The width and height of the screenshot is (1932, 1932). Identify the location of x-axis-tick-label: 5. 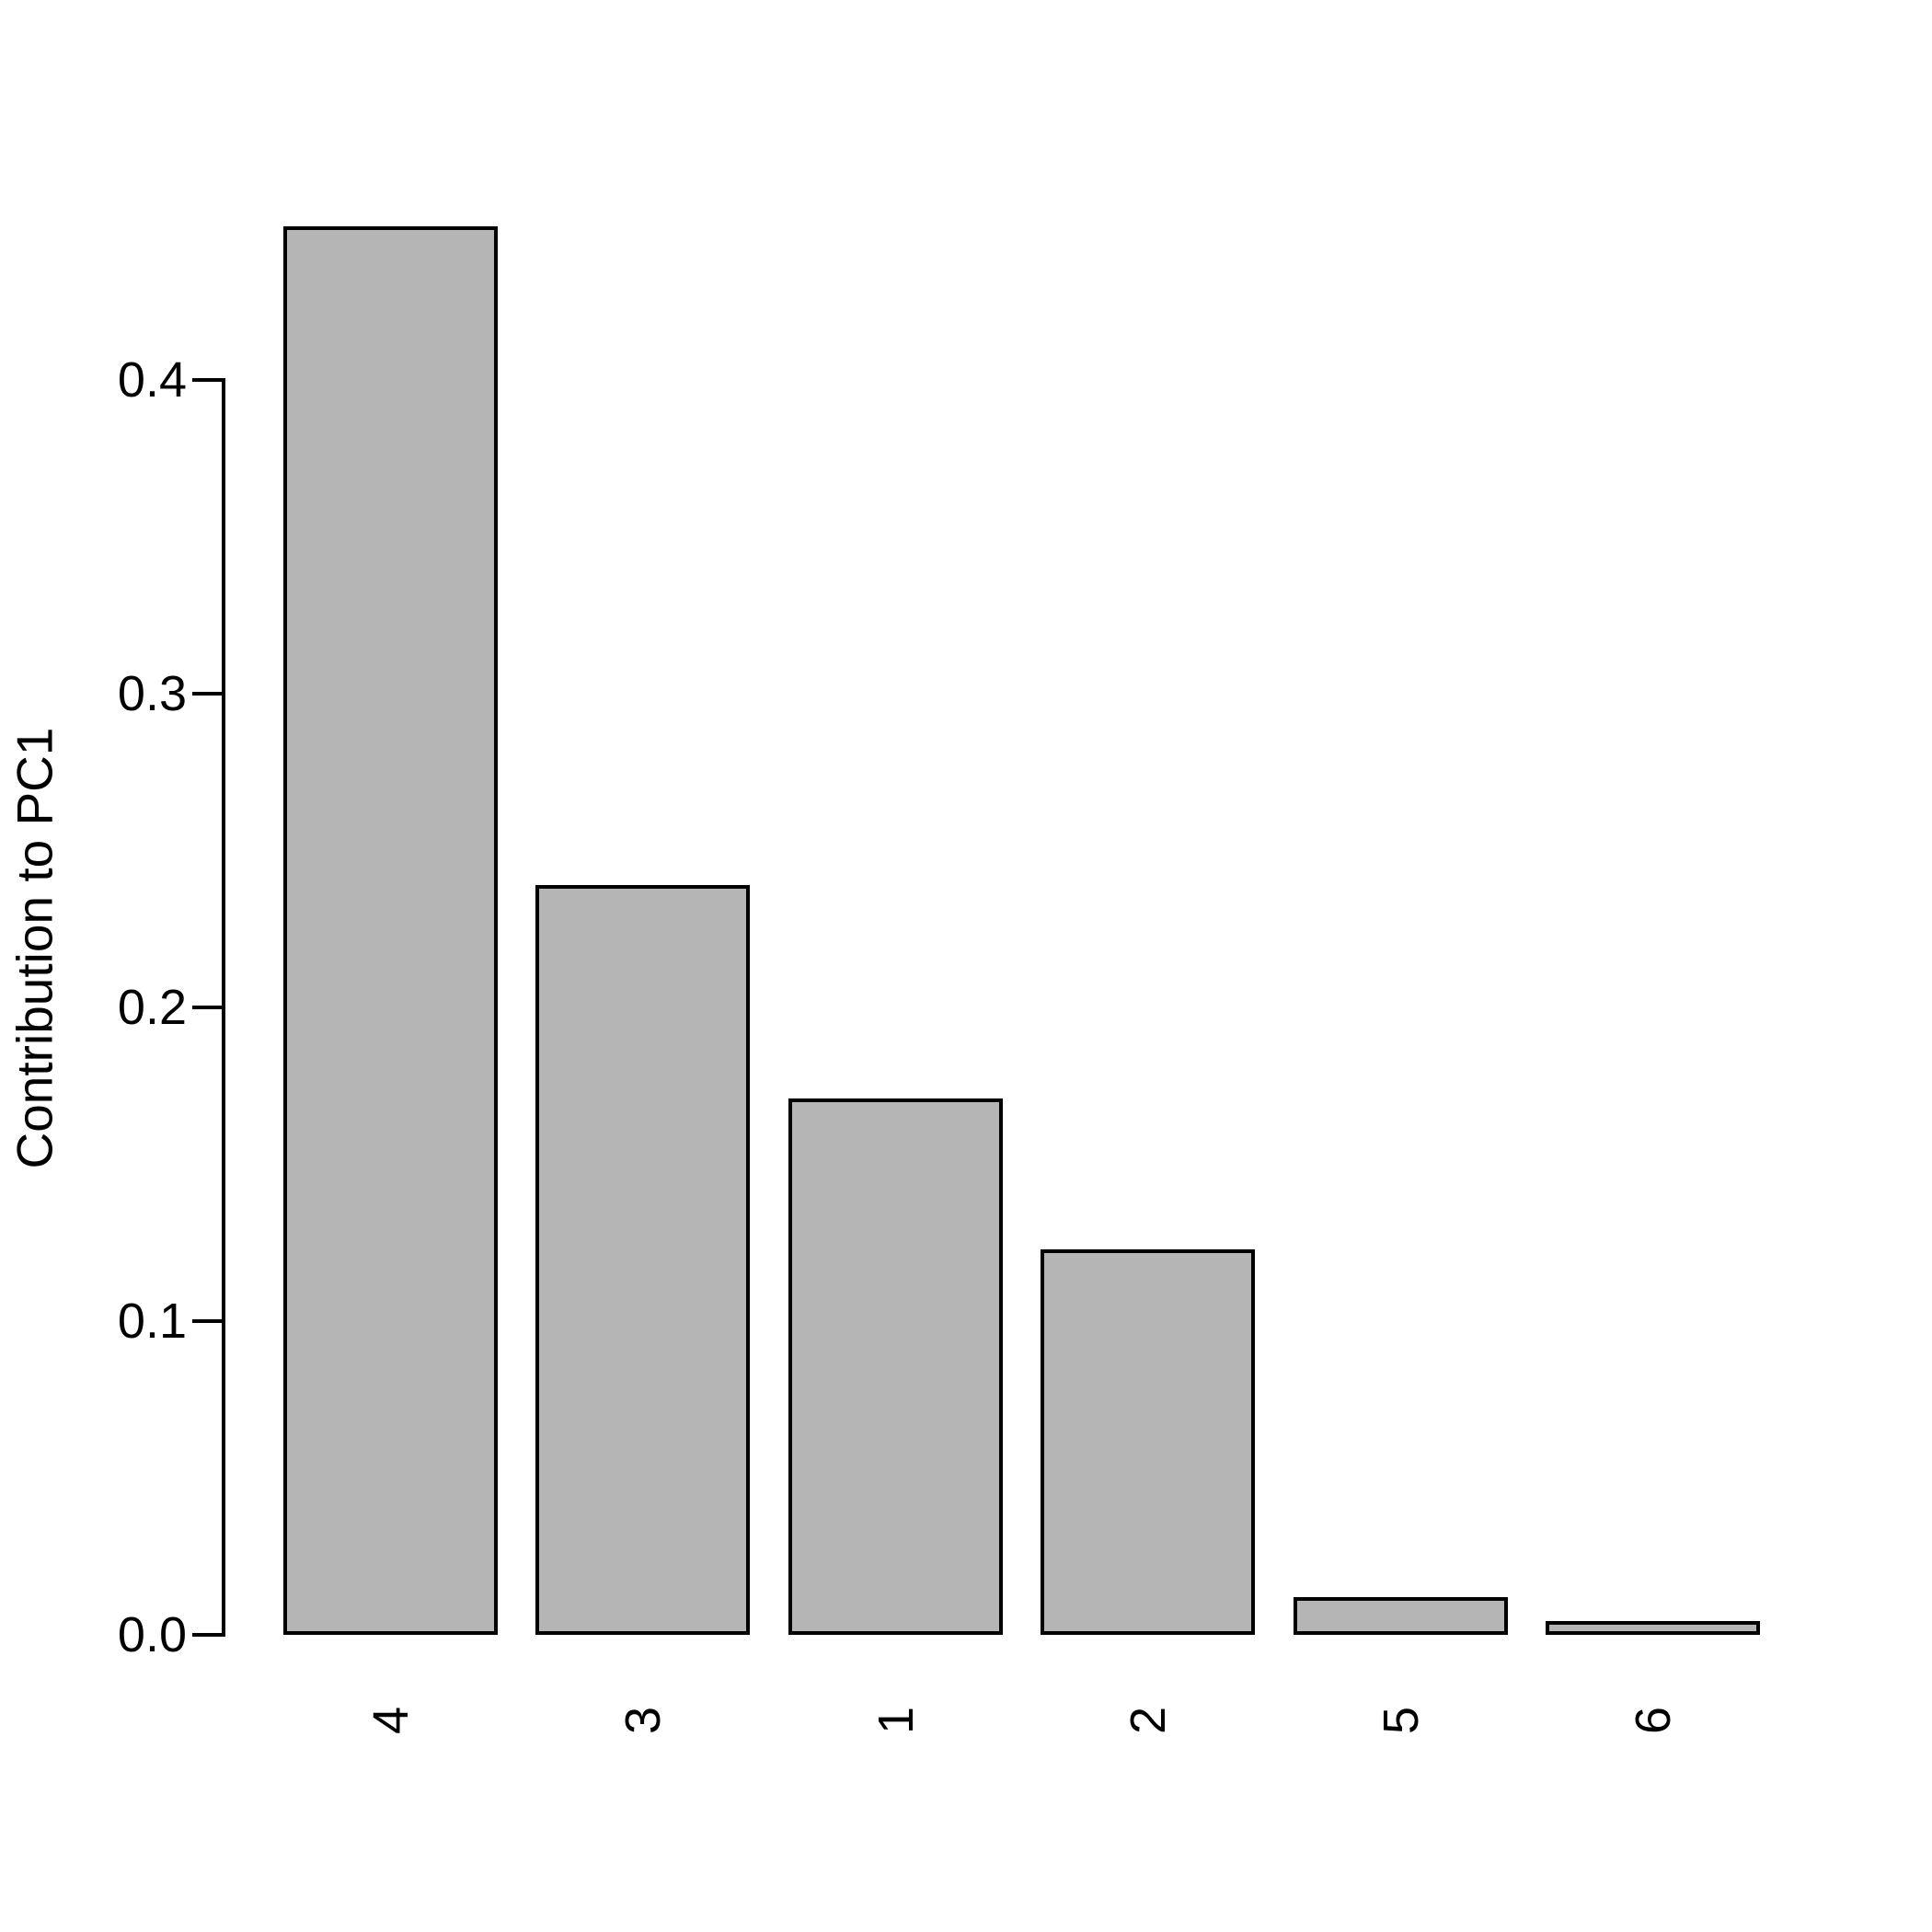
(1401, 1720).